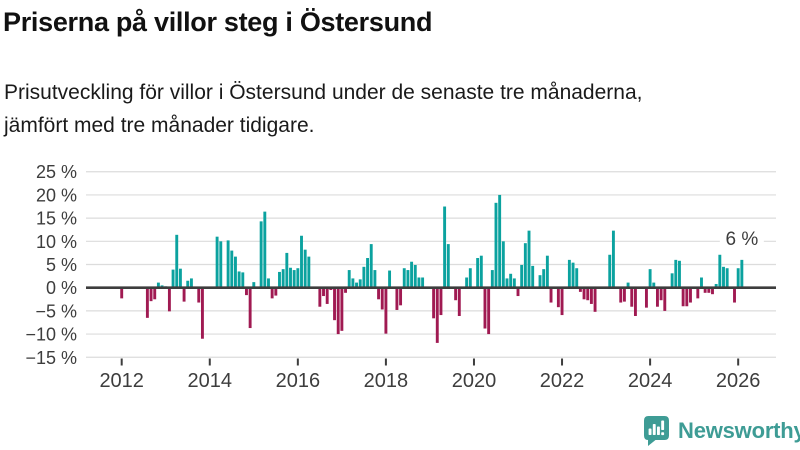  I want to click on x-axis-tick-label: 2024, so click(650, 381).